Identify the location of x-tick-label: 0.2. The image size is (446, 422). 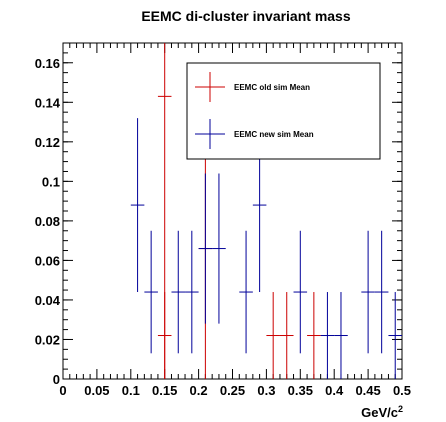
(199, 390).